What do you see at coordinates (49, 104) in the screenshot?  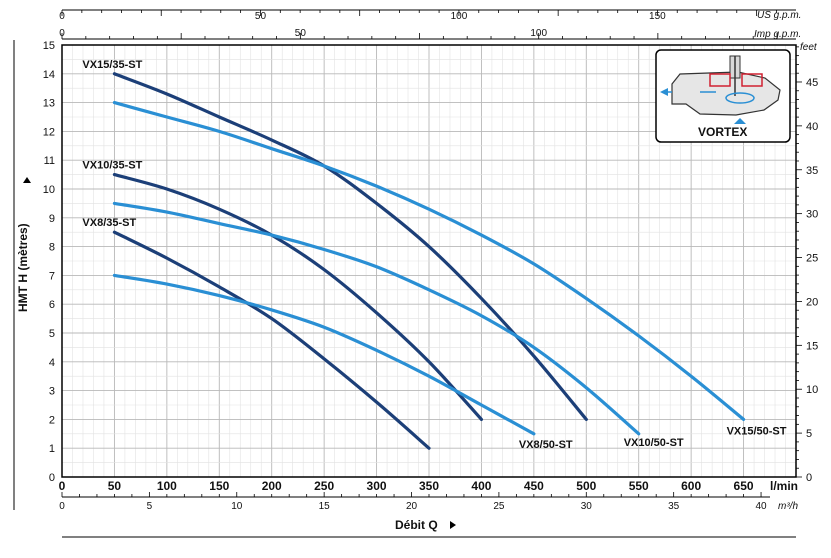 I see `y-tick-label: 13` at bounding box center [49, 104].